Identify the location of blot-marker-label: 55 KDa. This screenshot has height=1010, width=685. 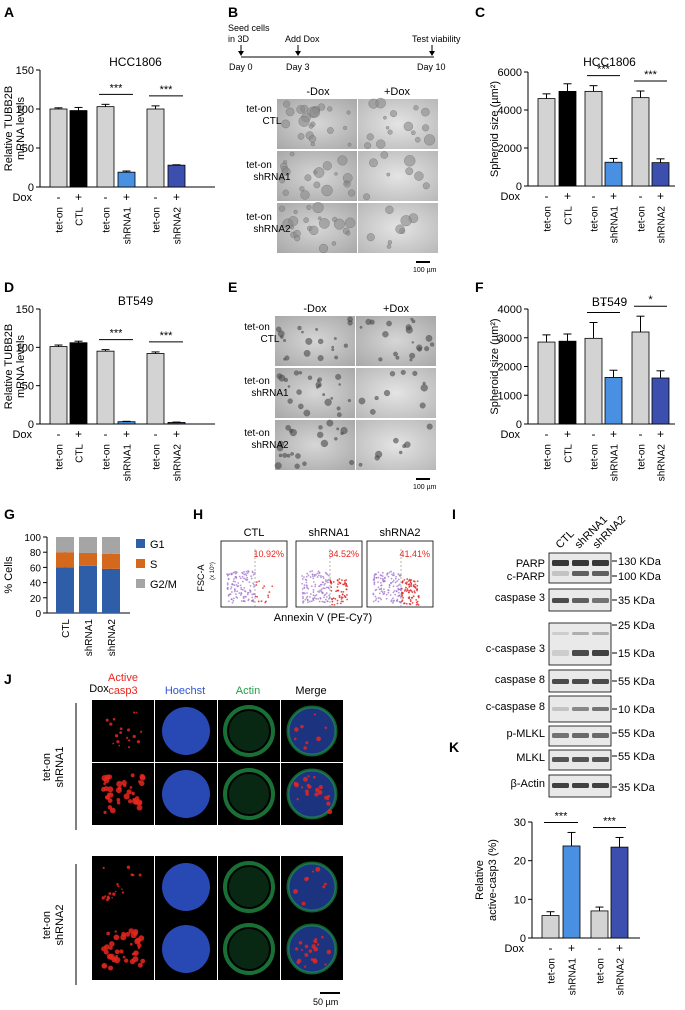
(637, 757).